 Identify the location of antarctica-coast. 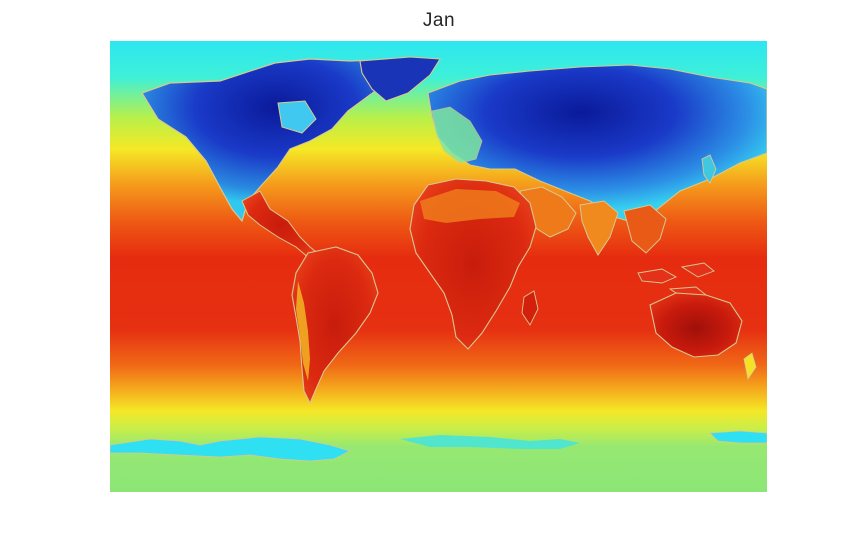
(231, 449).